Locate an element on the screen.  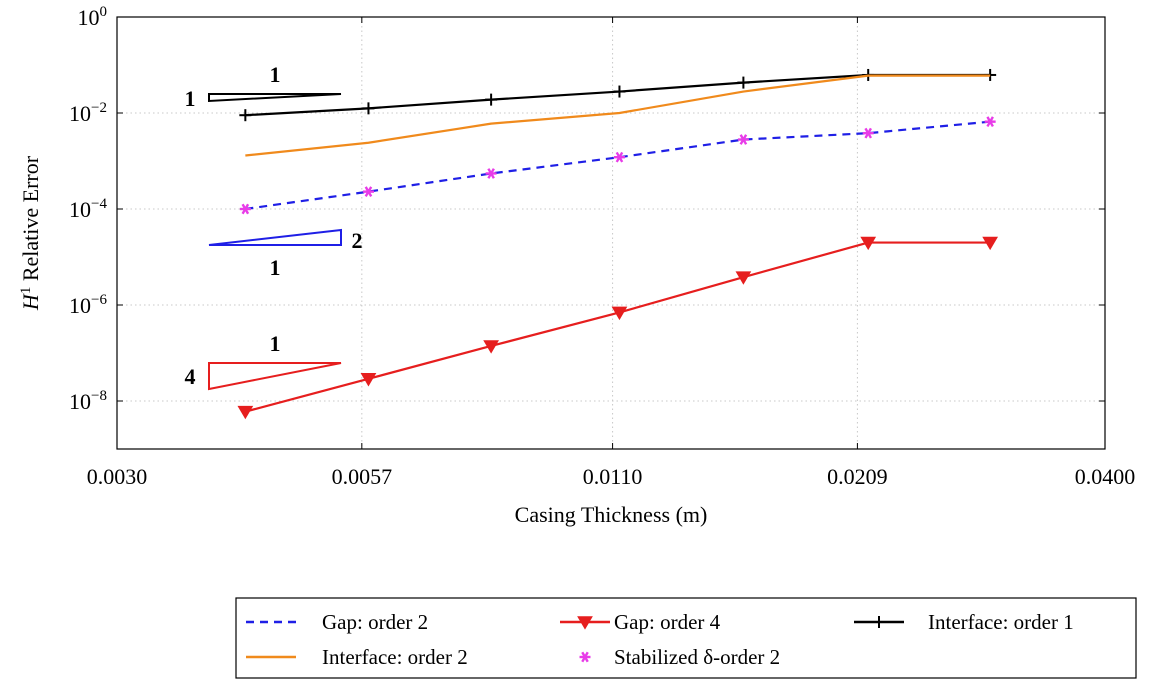
x-axis-label: Casing Thickness (m) is located at coordinates (611, 514).